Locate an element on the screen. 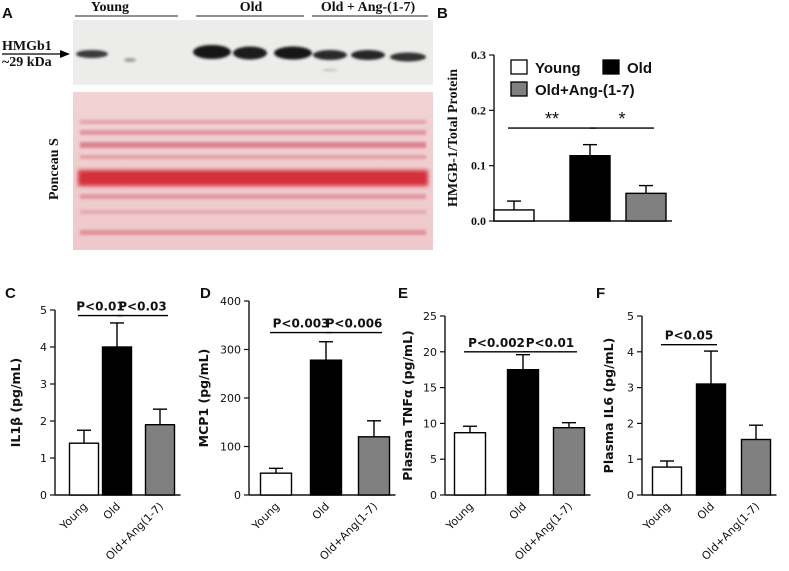 This screenshot has height=571, width=789. y-tick-label-b: 0.1 is located at coordinates (478, 166).